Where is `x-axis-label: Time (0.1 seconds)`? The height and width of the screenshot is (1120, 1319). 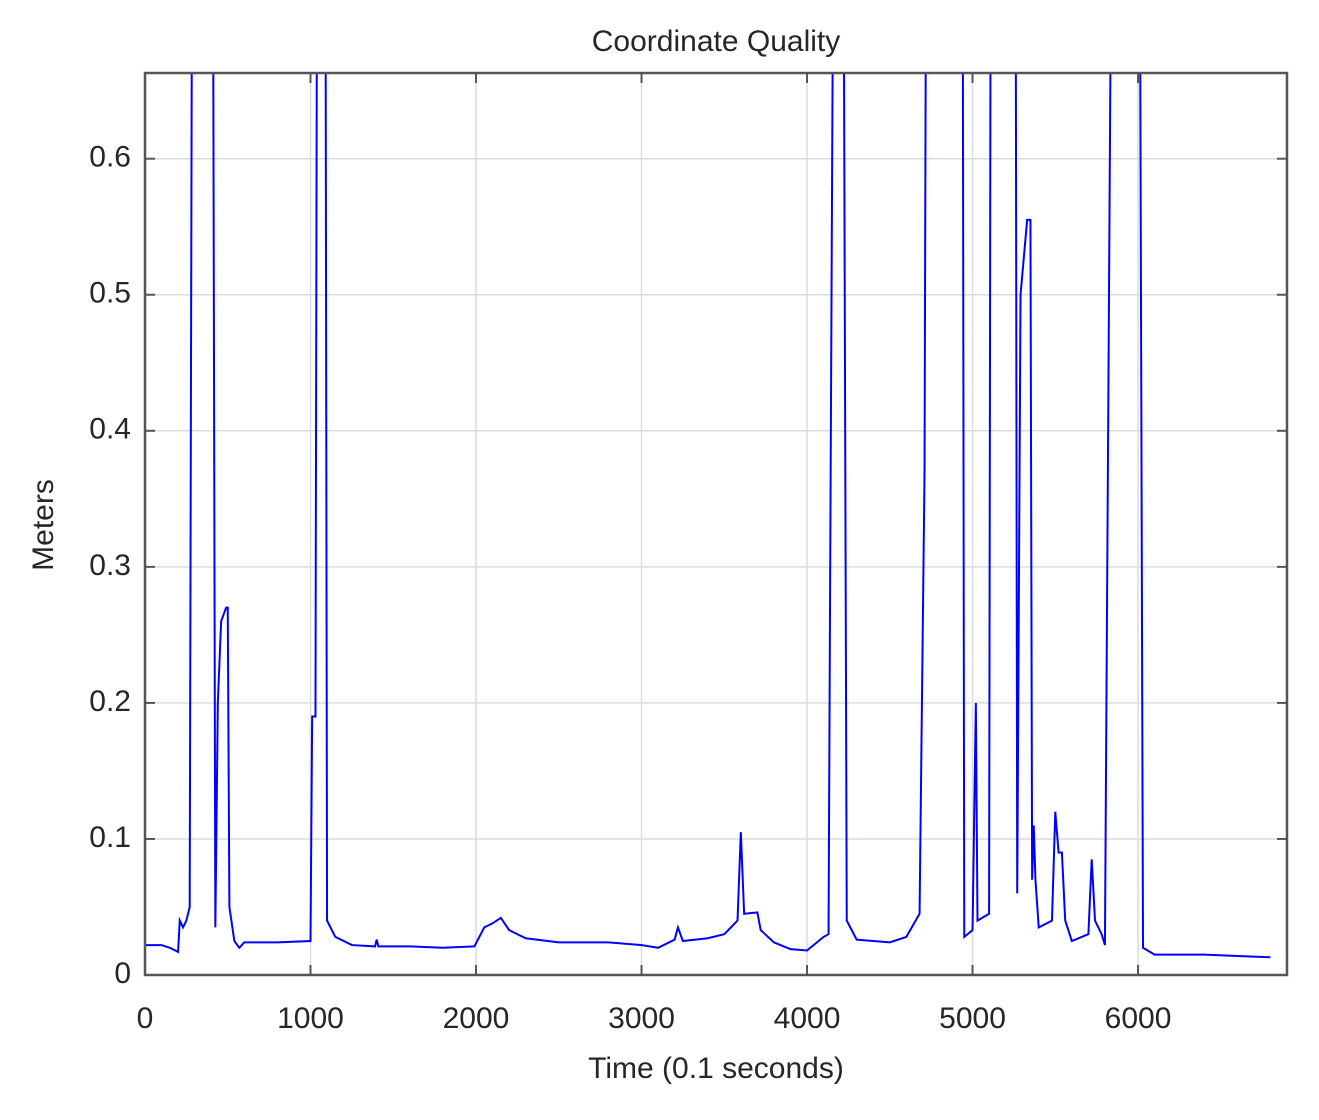 x-axis-label: Time (0.1 seconds) is located at coordinates (716, 1068).